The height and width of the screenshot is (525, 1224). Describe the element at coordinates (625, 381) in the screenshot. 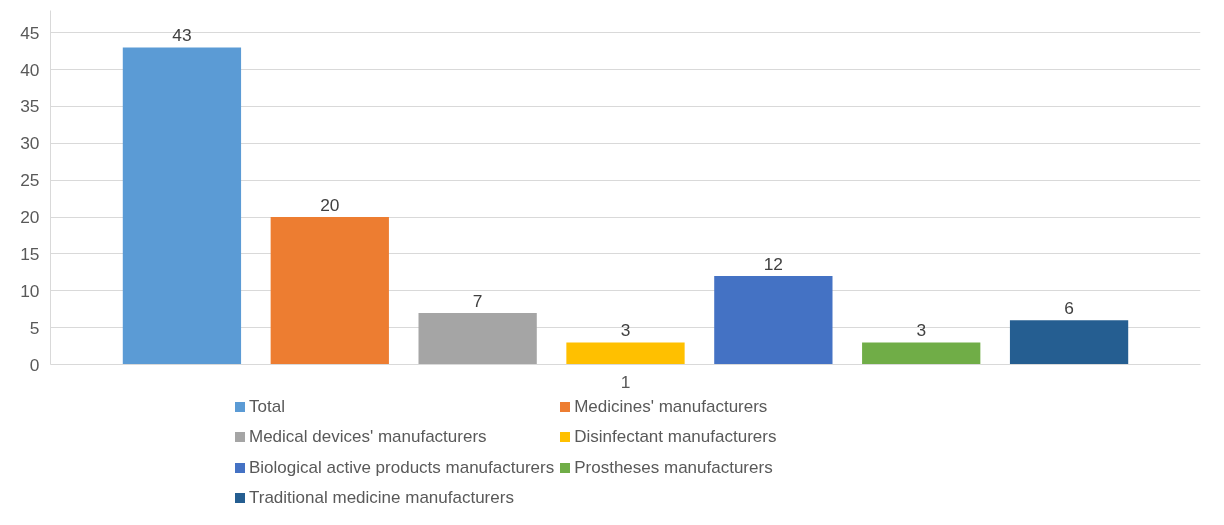

I see `x-tick-label: 1` at that location.